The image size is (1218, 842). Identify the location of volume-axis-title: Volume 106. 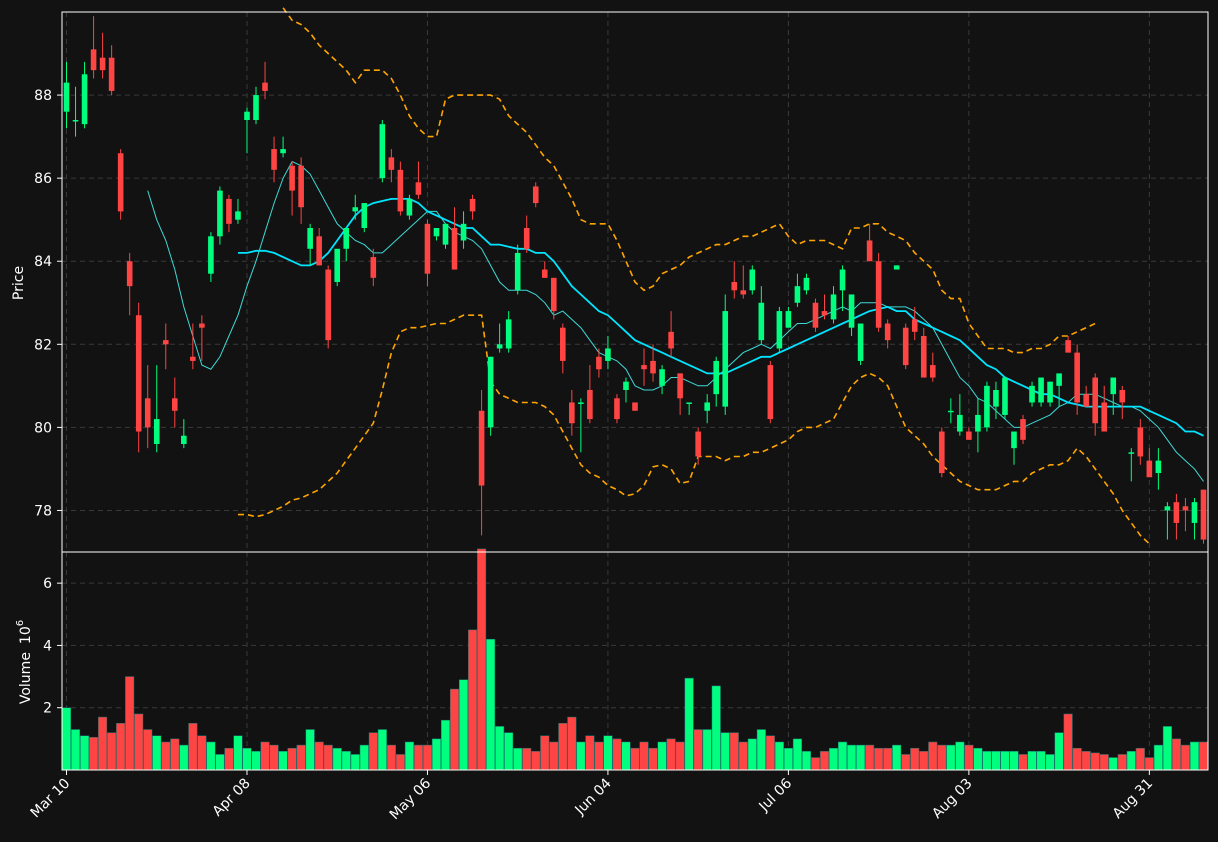
(24, 662).